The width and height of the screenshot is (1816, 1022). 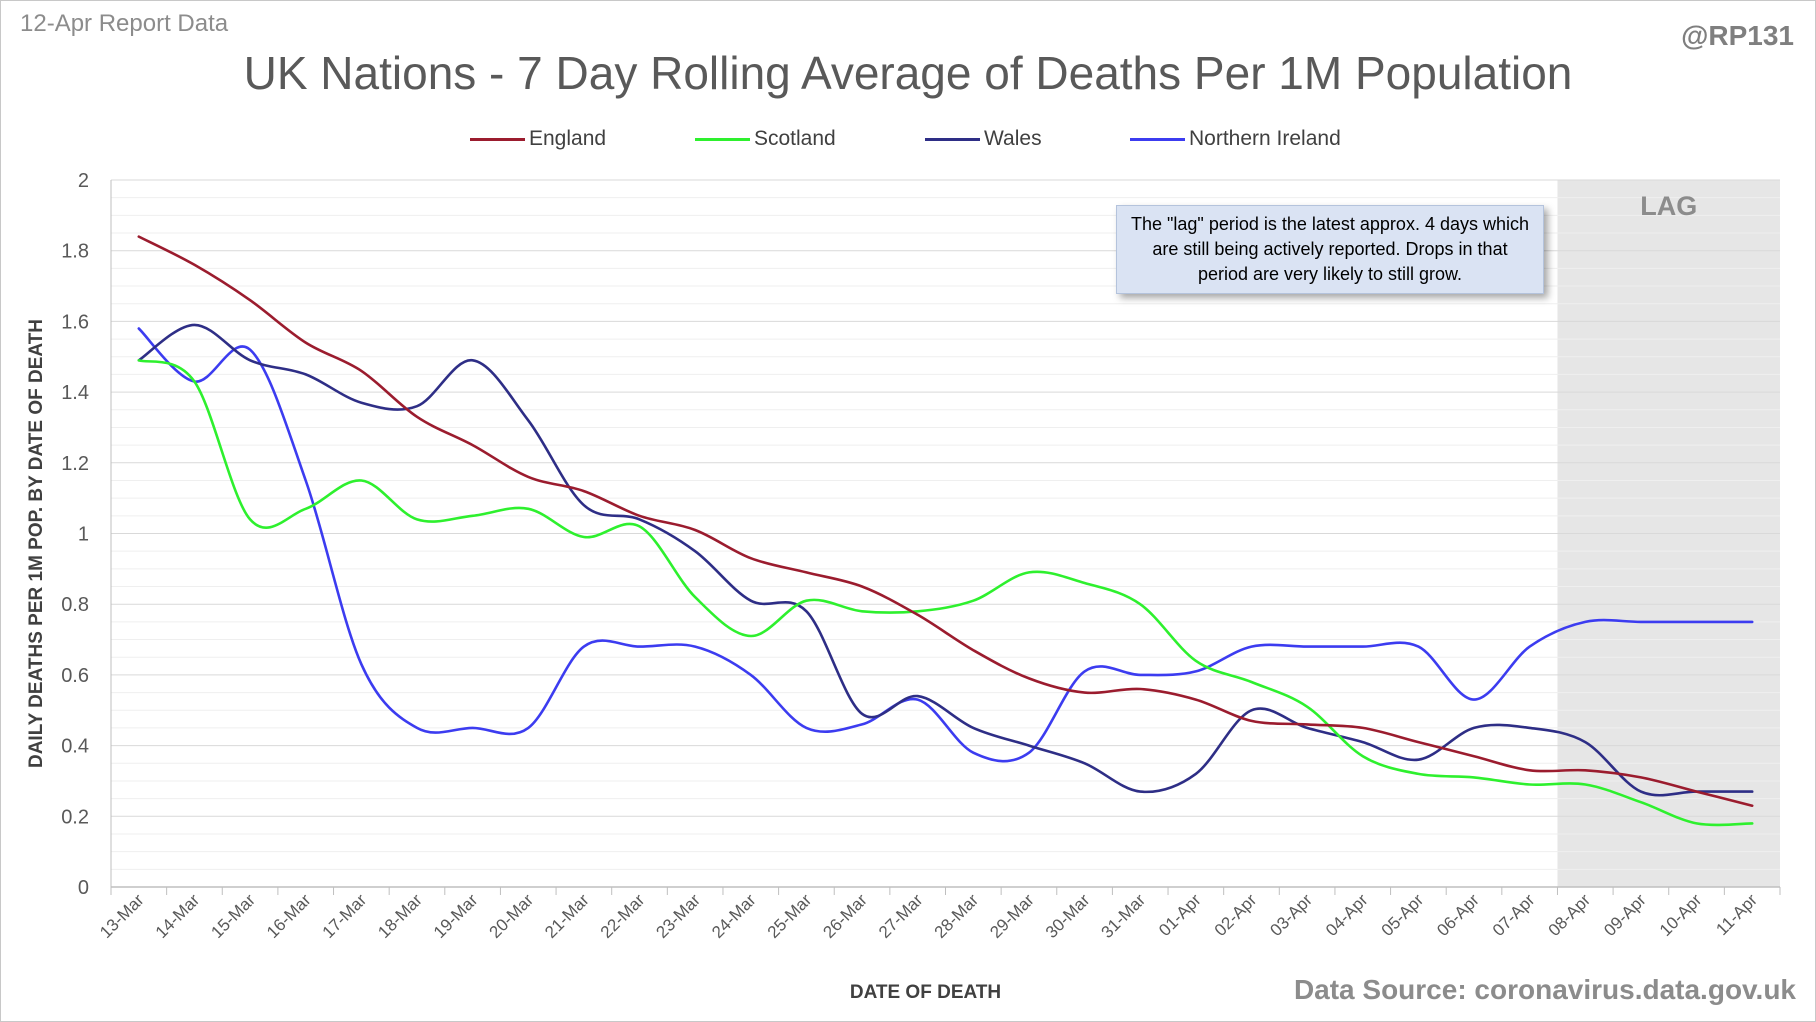 I want to click on x-tick-label: 13-Mar, so click(x=122, y=916).